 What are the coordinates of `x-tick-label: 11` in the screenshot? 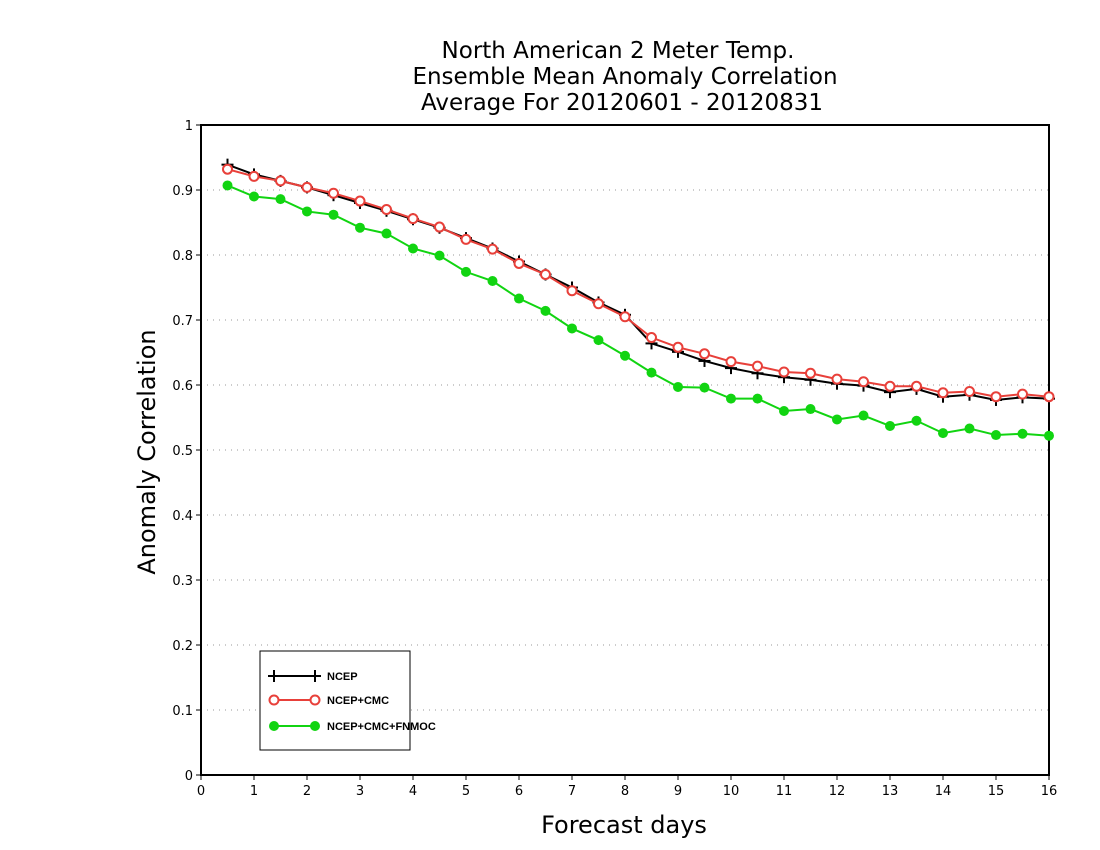 It's located at (784, 791).